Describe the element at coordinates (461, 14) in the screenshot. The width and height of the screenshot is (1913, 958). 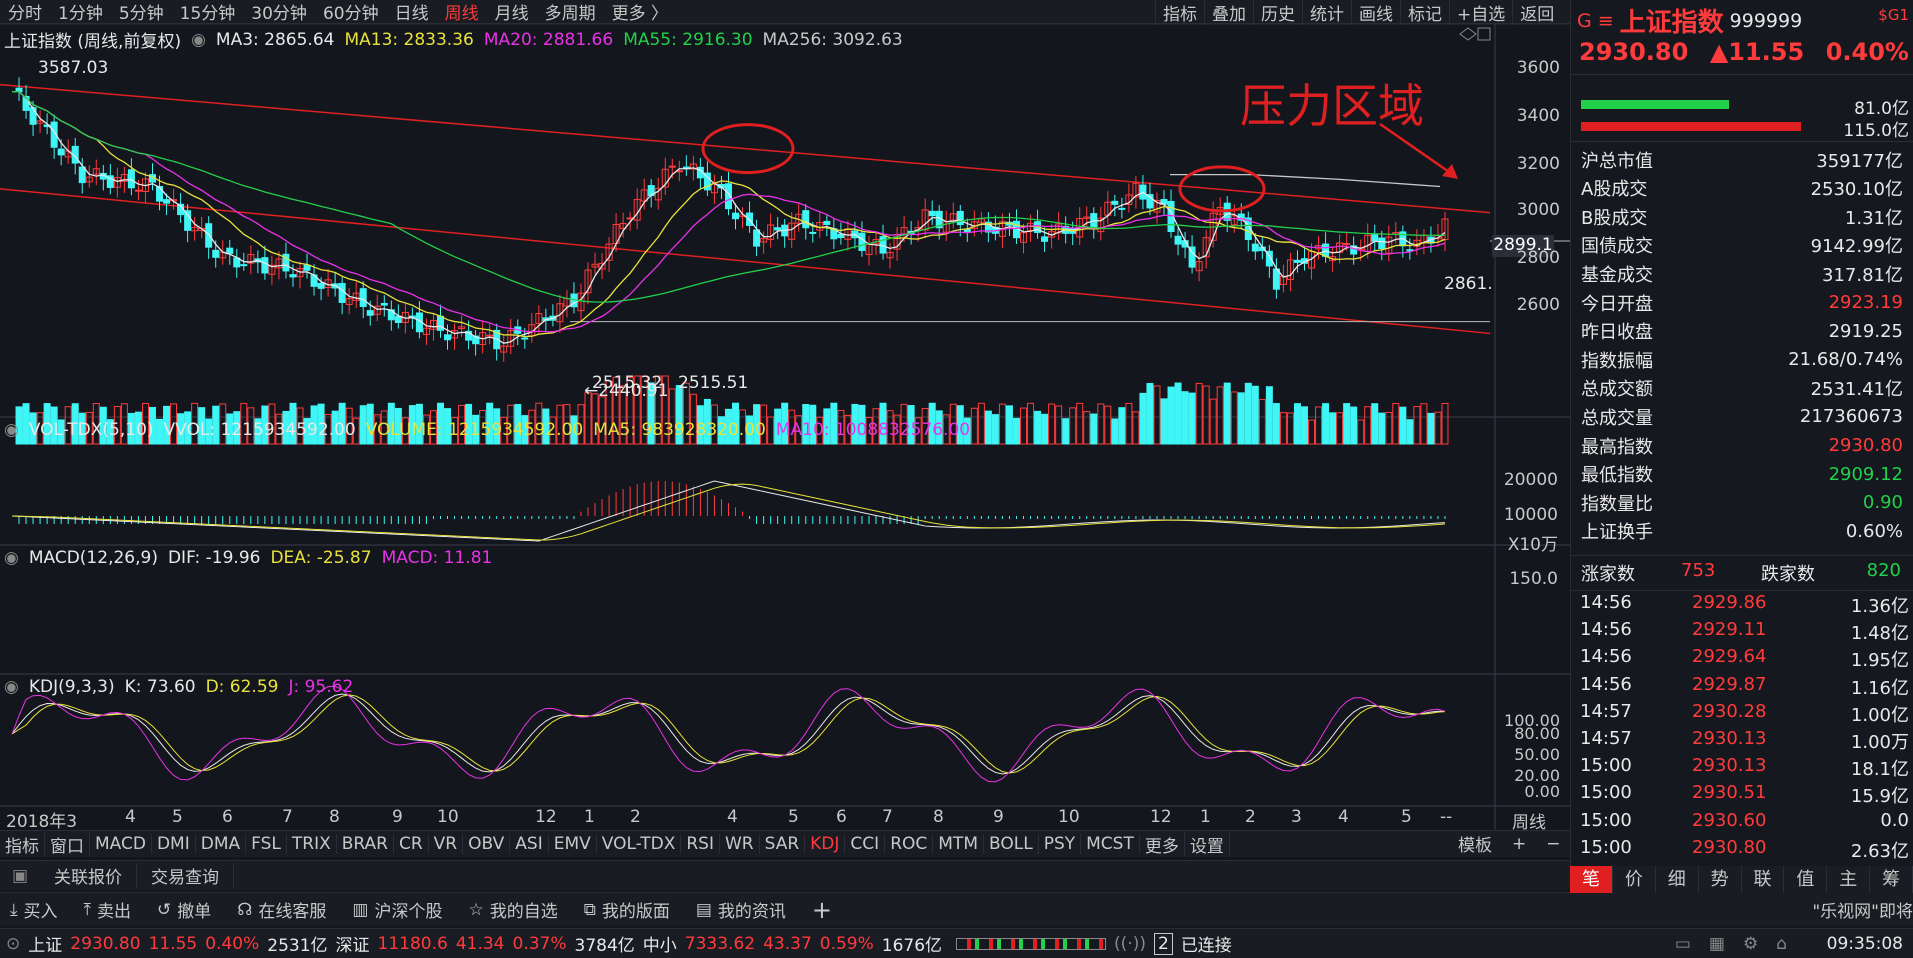
I see `tab-period-7: 周线` at that location.